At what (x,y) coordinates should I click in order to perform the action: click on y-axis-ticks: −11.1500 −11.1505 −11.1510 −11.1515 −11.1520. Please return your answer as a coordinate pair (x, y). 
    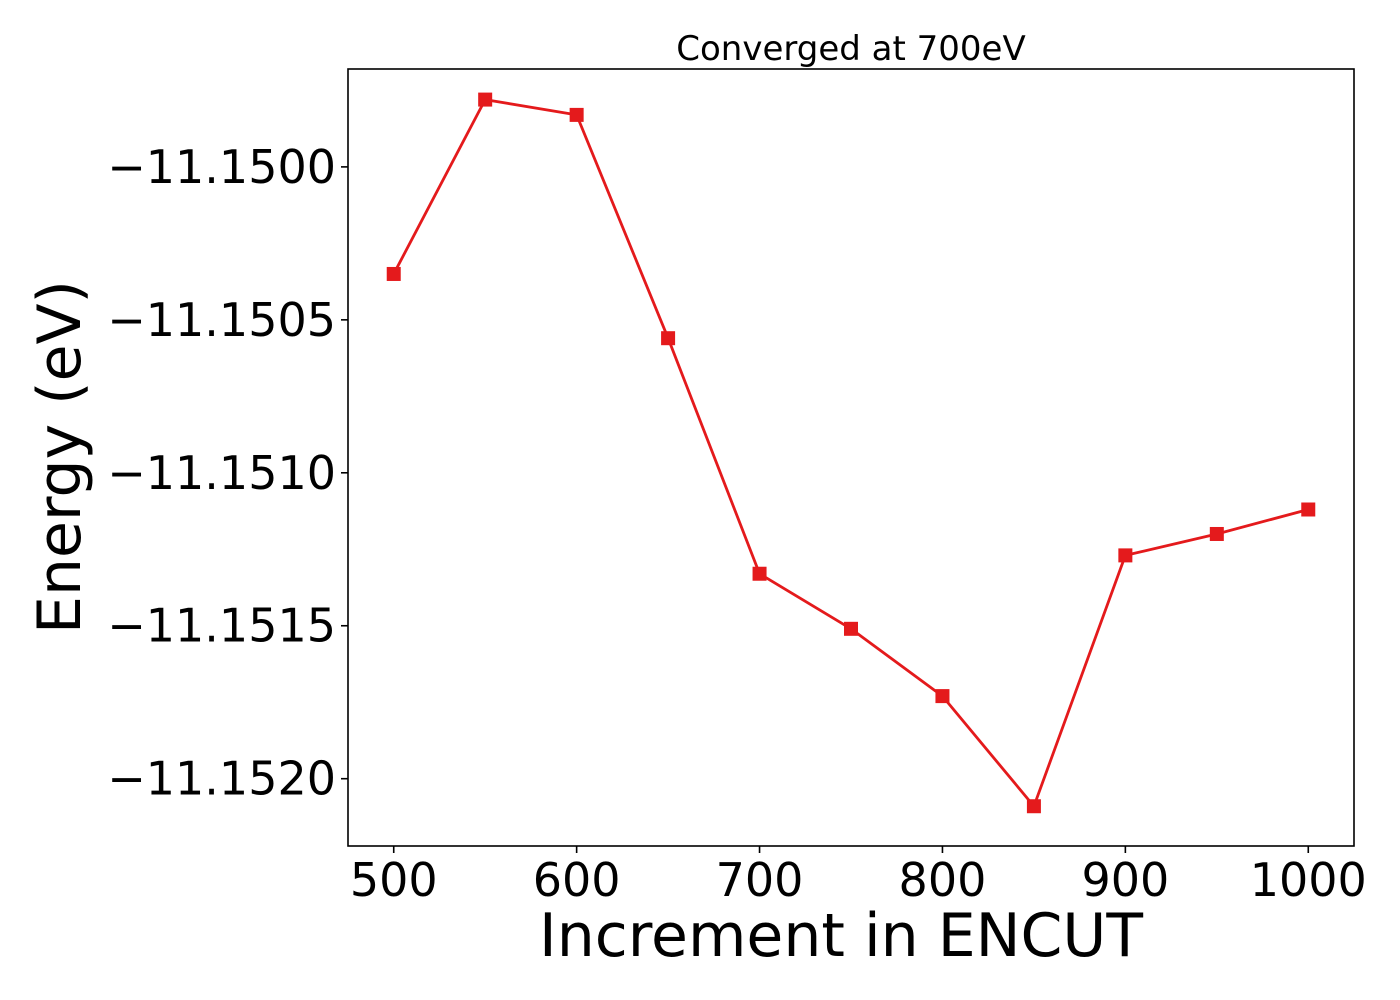
    Looking at the image, I should click on (227, 473).